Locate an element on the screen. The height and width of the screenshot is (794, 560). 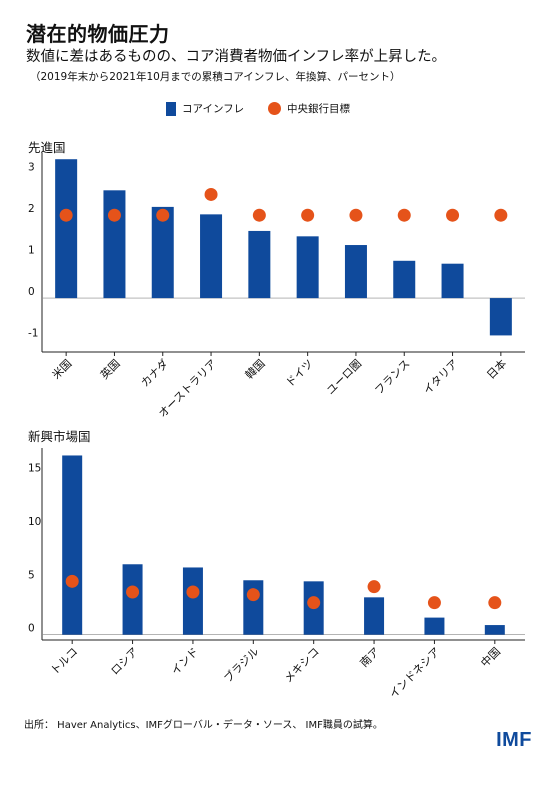
x-tick-label: 中国 is located at coordinates (490, 657).